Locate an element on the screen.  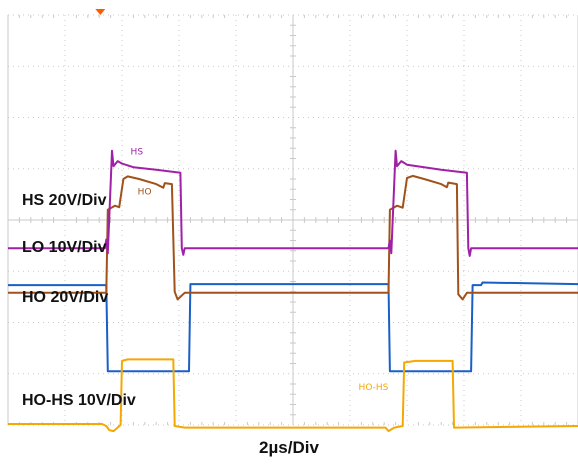
x-axis-label: 2µs/Div is located at coordinates (289, 447).